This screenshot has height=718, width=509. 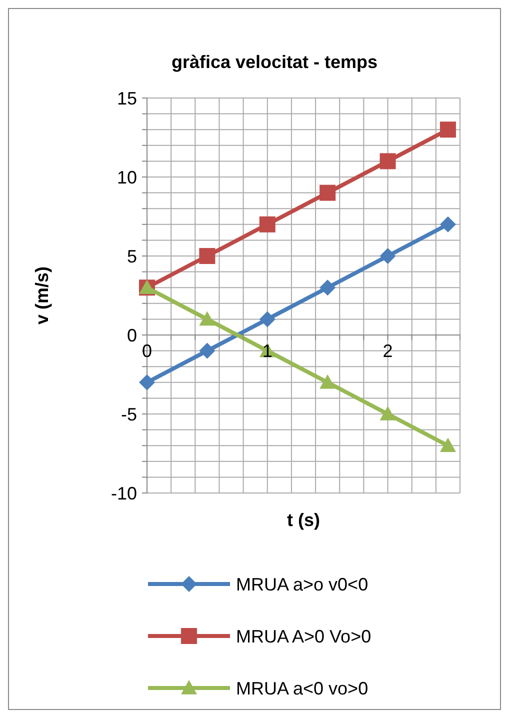 I want to click on y-tick-label: 15, so click(x=126, y=98).